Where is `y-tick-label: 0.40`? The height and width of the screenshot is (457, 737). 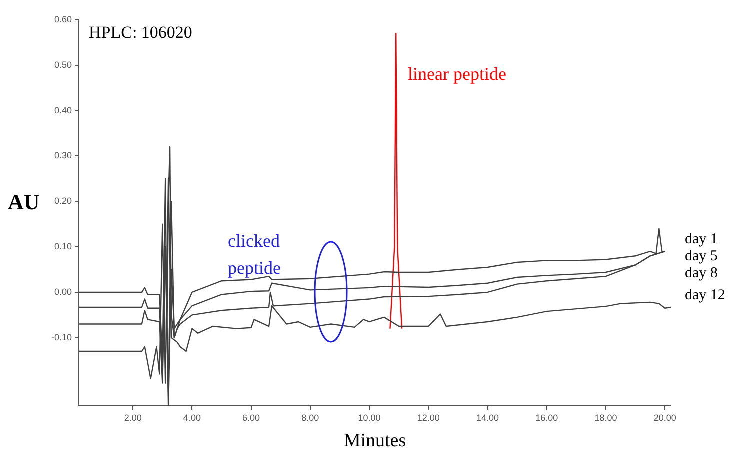 y-tick-label: 0.40 is located at coordinates (63, 110).